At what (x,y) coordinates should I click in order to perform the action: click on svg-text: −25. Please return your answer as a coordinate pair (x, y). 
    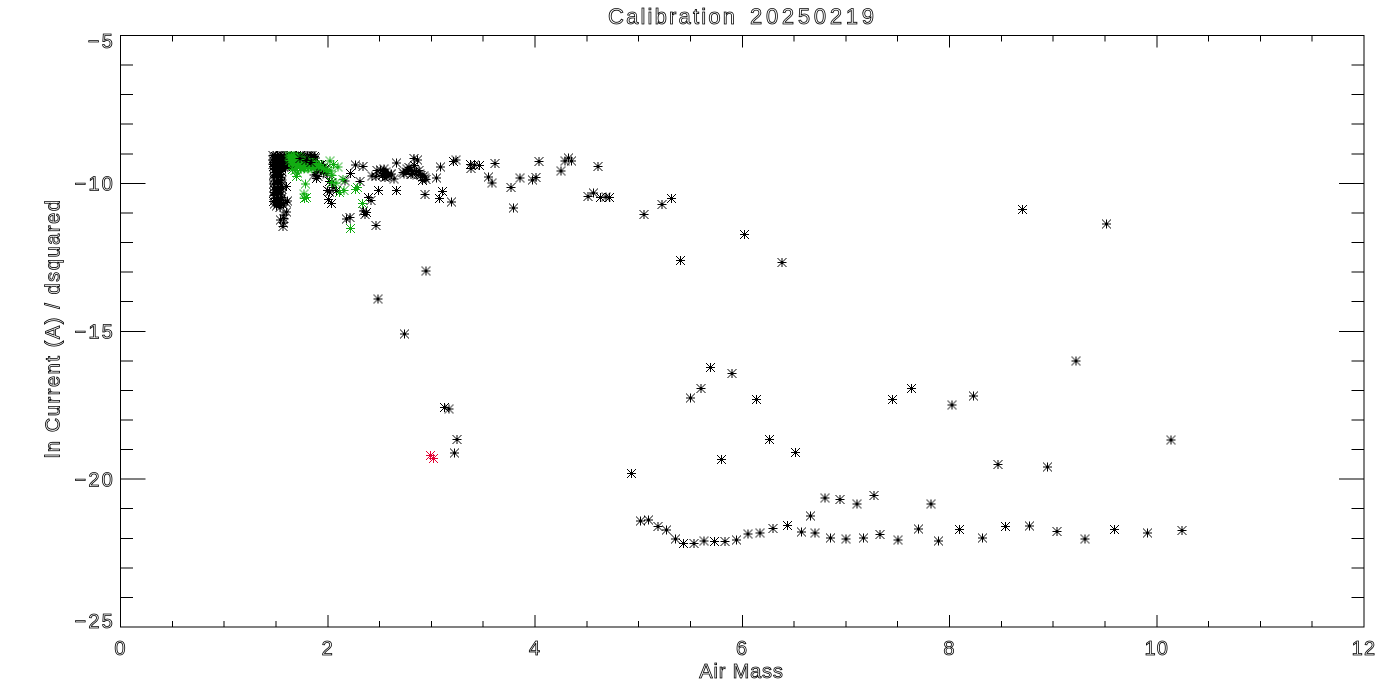
    Looking at the image, I should click on (94, 622).